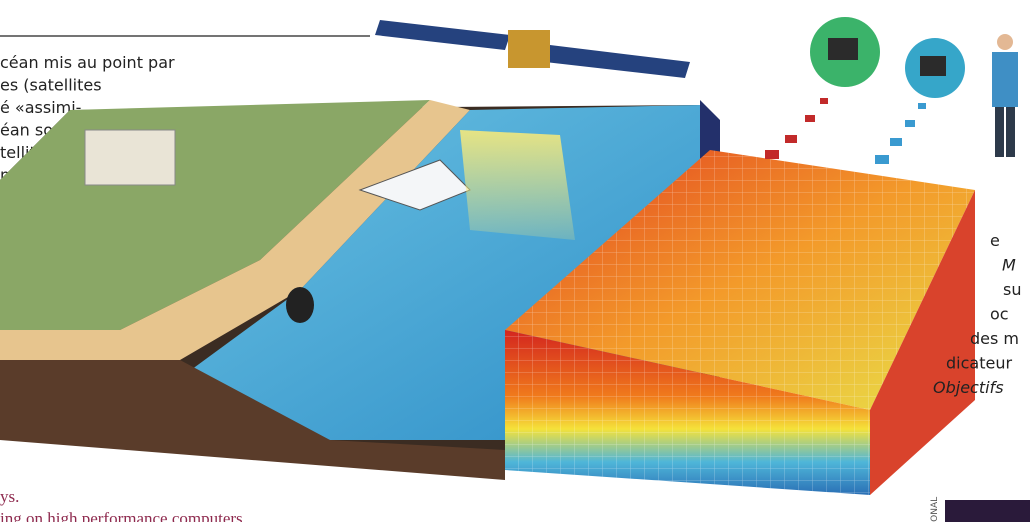 The width and height of the screenshot is (1030, 522). Describe the element at coordinates (517, 185) in the screenshot. I see `satellite-beam` at that location.